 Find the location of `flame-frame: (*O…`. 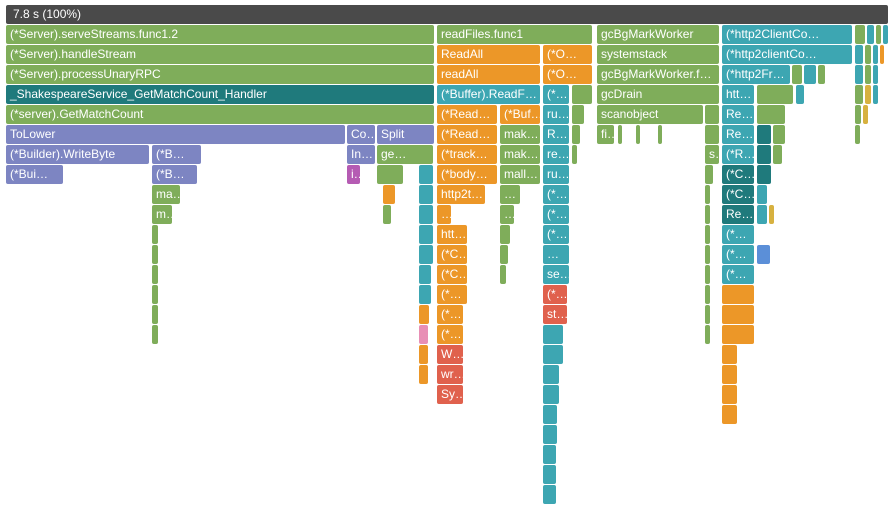

flame-frame: (*O… is located at coordinates (567, 74).